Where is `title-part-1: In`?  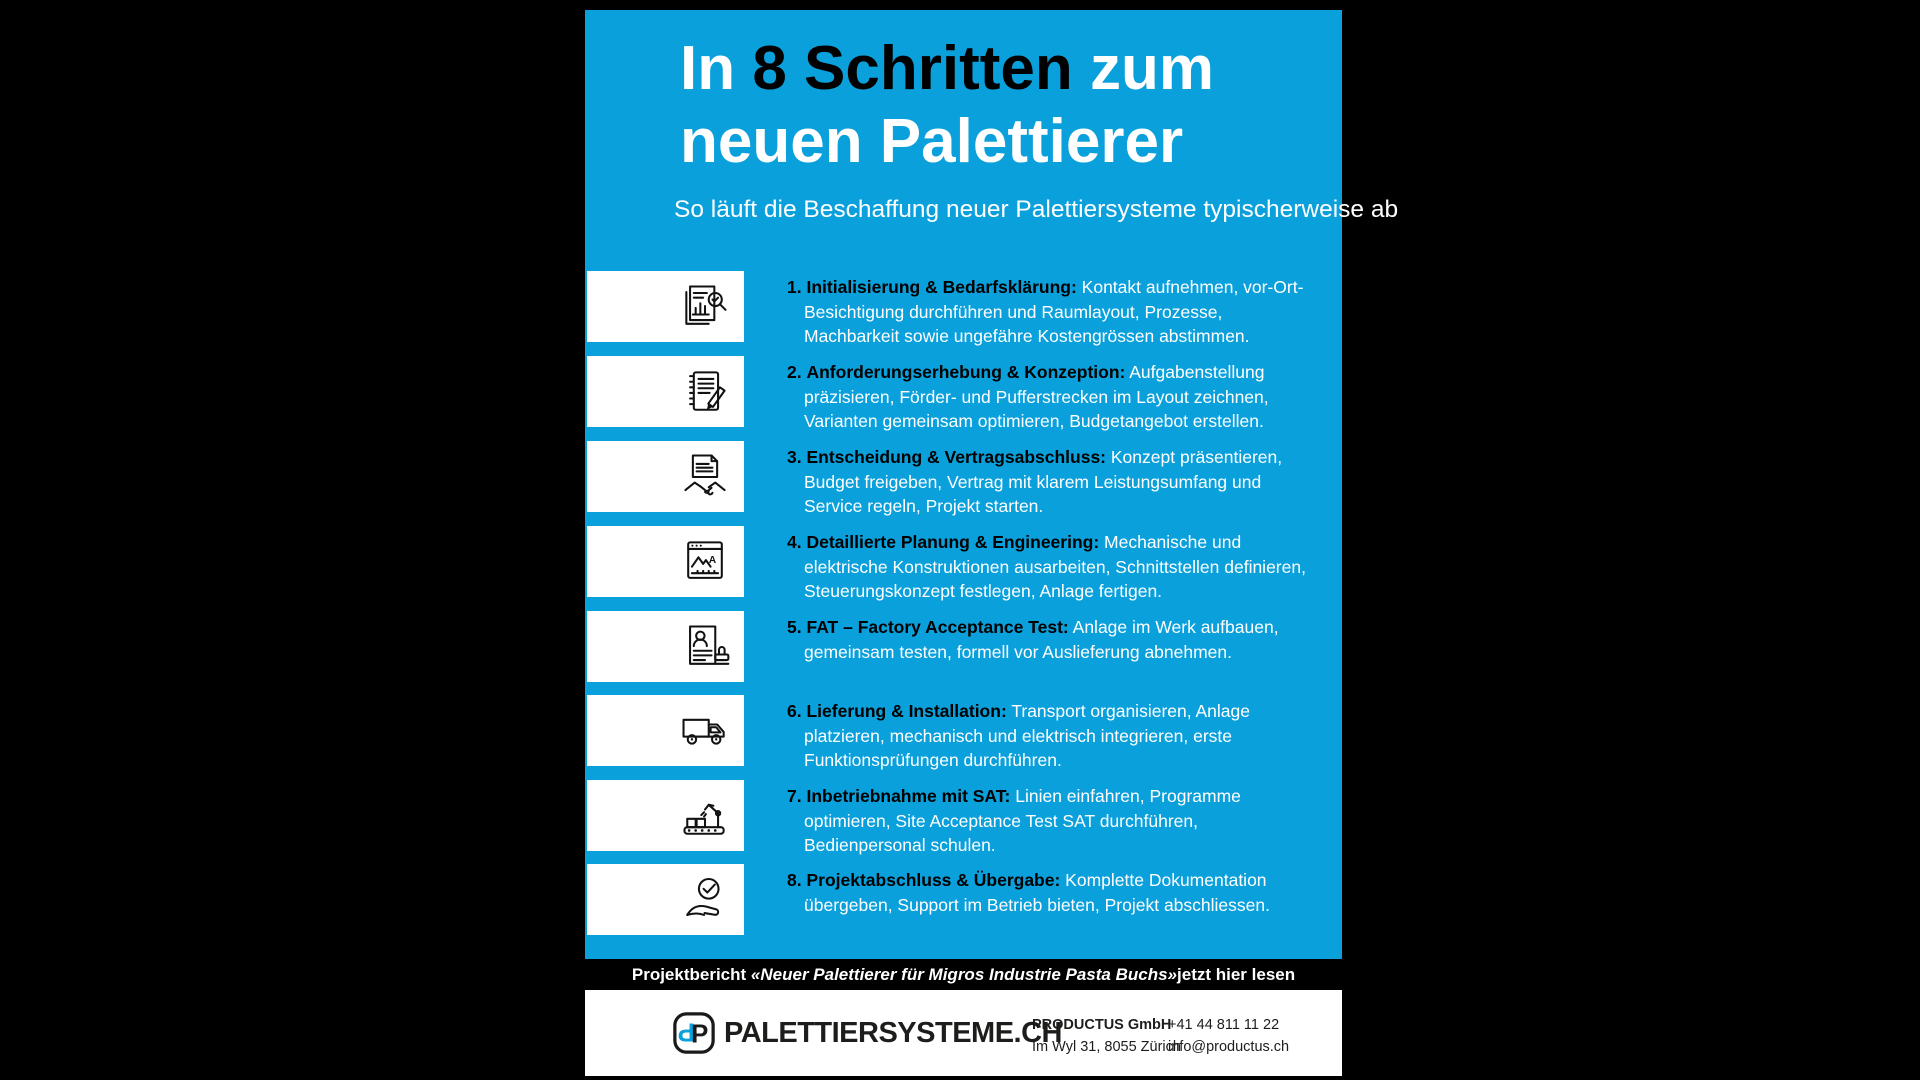 title-part-1: In is located at coordinates (716, 68).